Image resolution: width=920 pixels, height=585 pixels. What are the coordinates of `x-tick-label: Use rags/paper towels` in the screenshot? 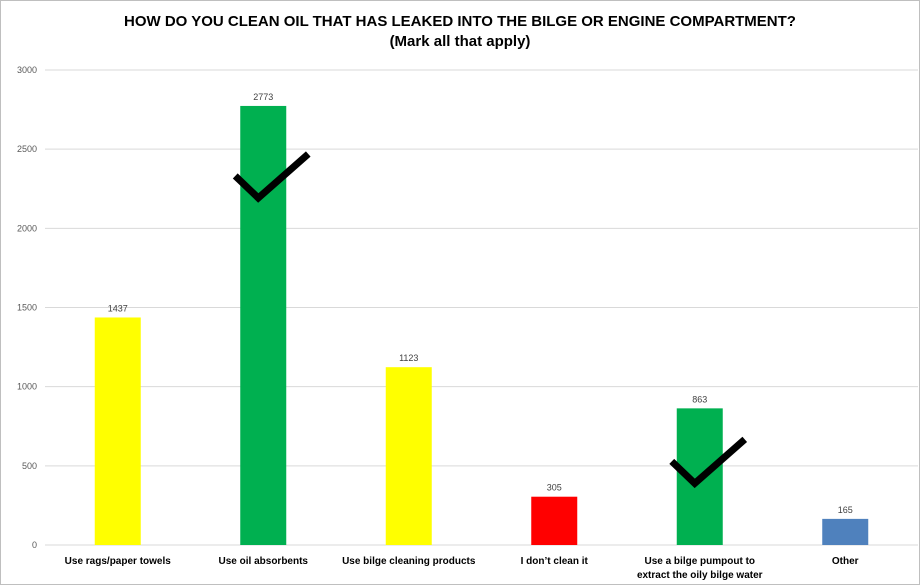 It's located at (118, 561).